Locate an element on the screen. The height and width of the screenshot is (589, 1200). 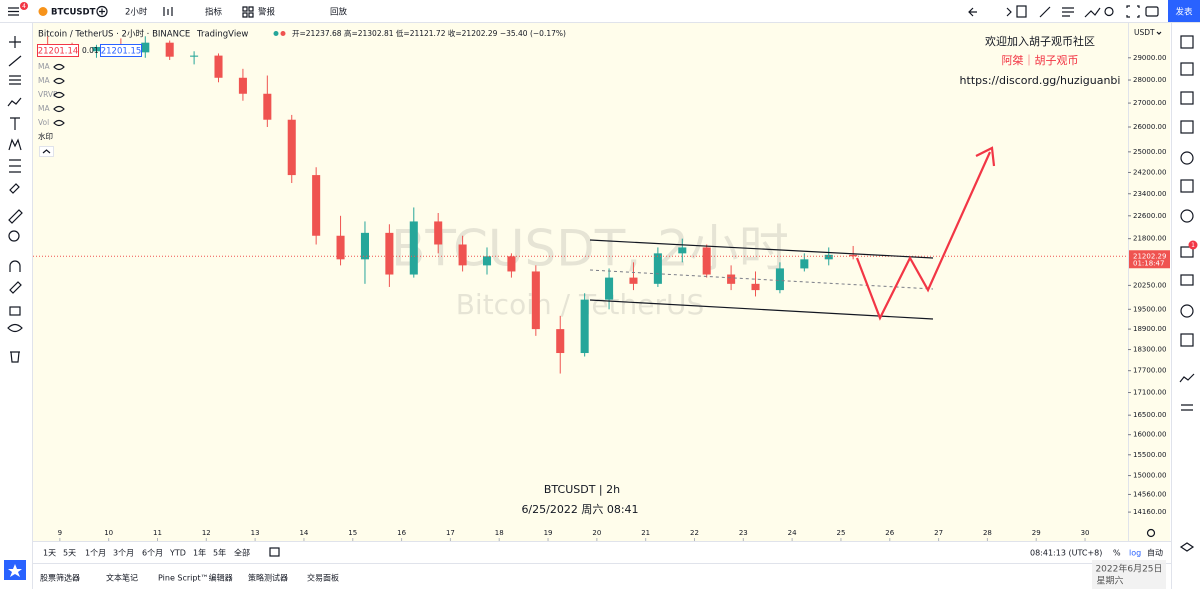
watchlist-icon is located at coordinates (1187, 42).